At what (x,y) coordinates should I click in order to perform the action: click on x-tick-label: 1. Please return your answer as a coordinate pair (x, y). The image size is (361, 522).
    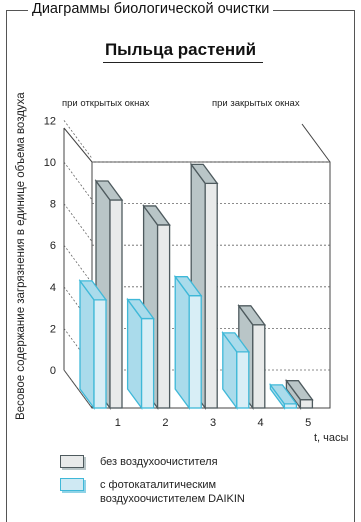
    Looking at the image, I should click on (118, 423).